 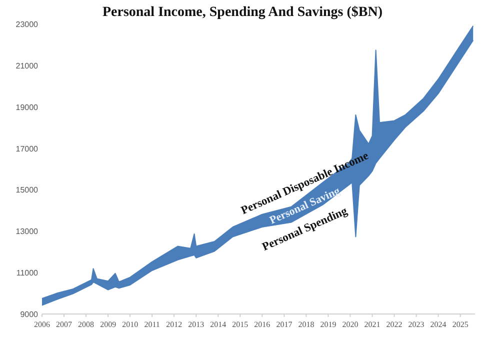 I want to click on y-tick-label: 15000, so click(x=27, y=190).